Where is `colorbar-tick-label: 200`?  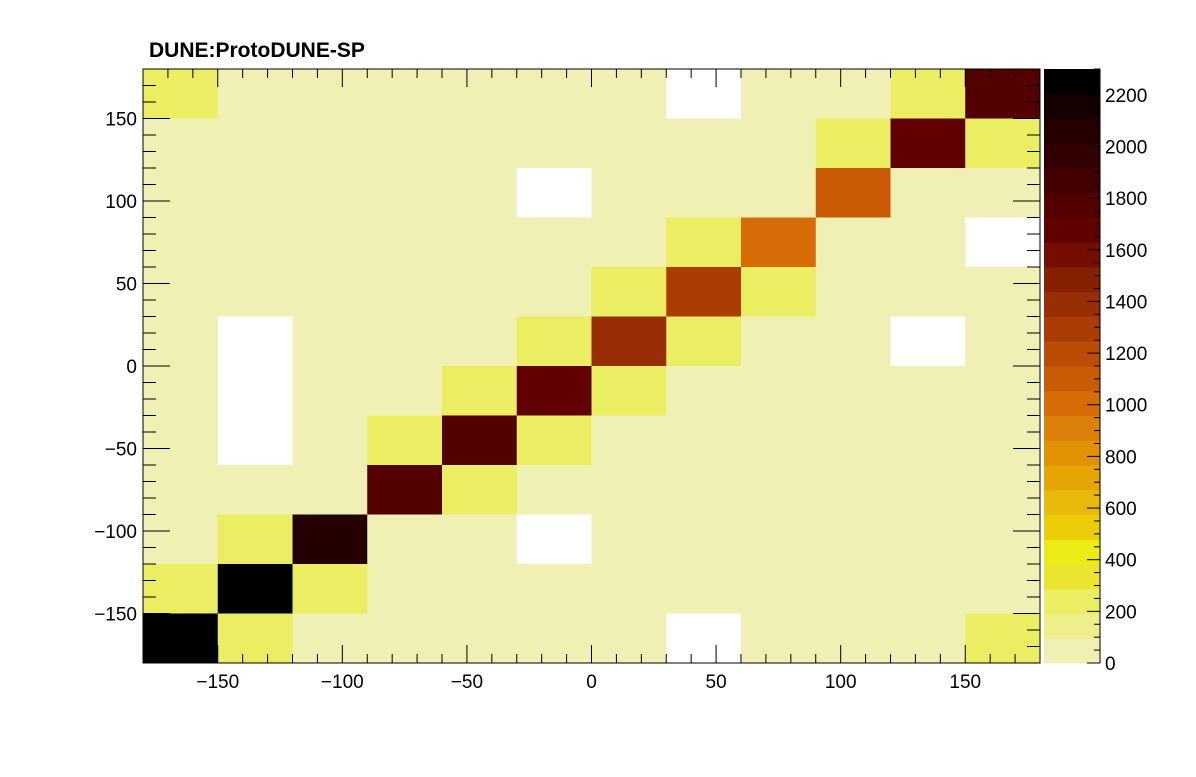 colorbar-tick-label: 200 is located at coordinates (1121, 612).